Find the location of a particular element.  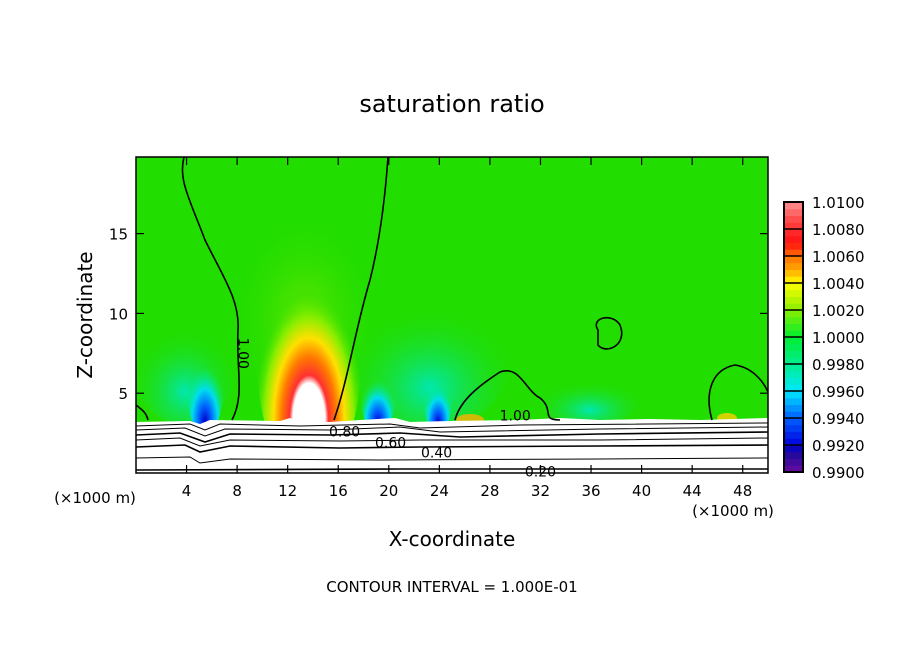

colorbar-label: 0.9980 is located at coordinates (838, 365).